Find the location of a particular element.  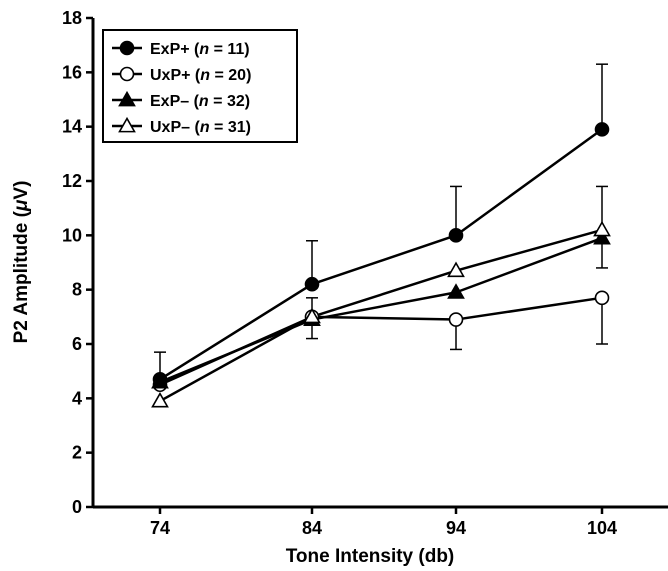

legend-item-triangle-open: UxP– (n = 31) is located at coordinates (181, 126).